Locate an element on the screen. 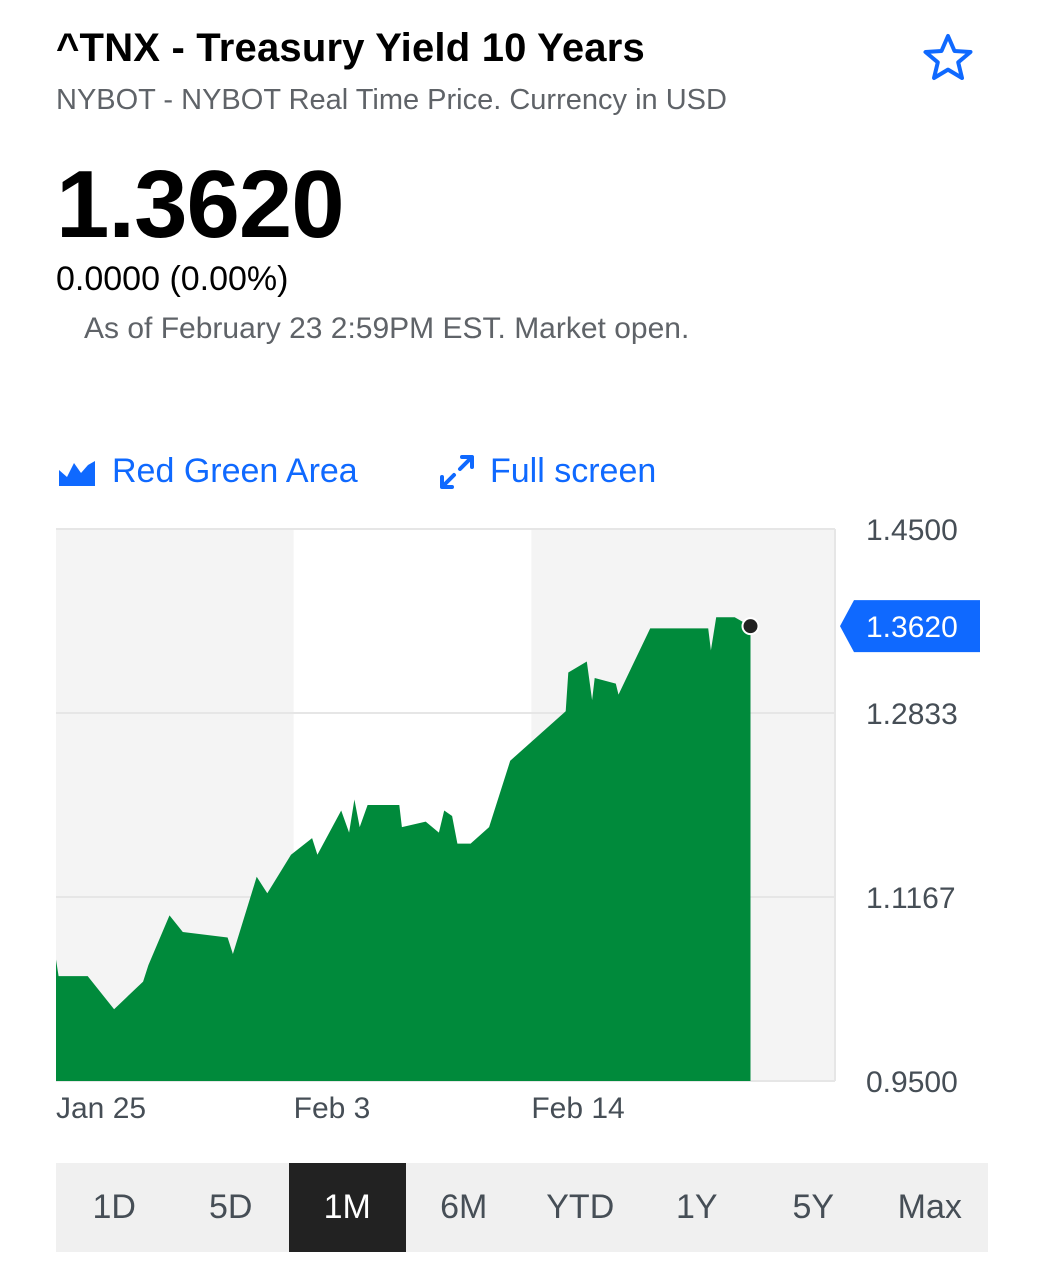  y-tick-label: 1.1167 is located at coordinates (911, 898).